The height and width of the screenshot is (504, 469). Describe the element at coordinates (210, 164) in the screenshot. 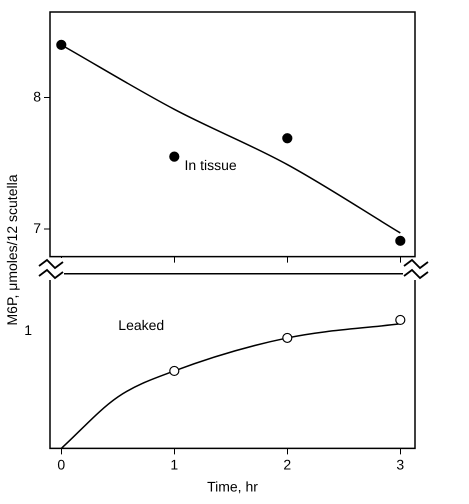

I see `annotation: In tissue` at that location.